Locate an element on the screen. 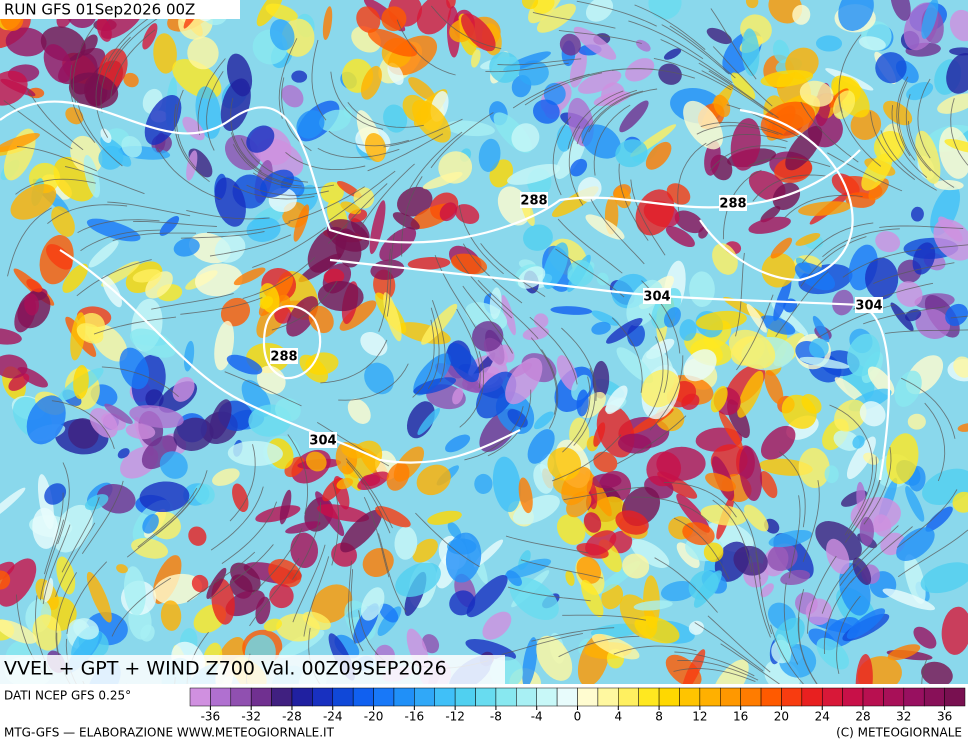 This screenshot has width=968, height=745. run-label: RUN GFS 01Sep2026 00Z is located at coordinates (99, 10).